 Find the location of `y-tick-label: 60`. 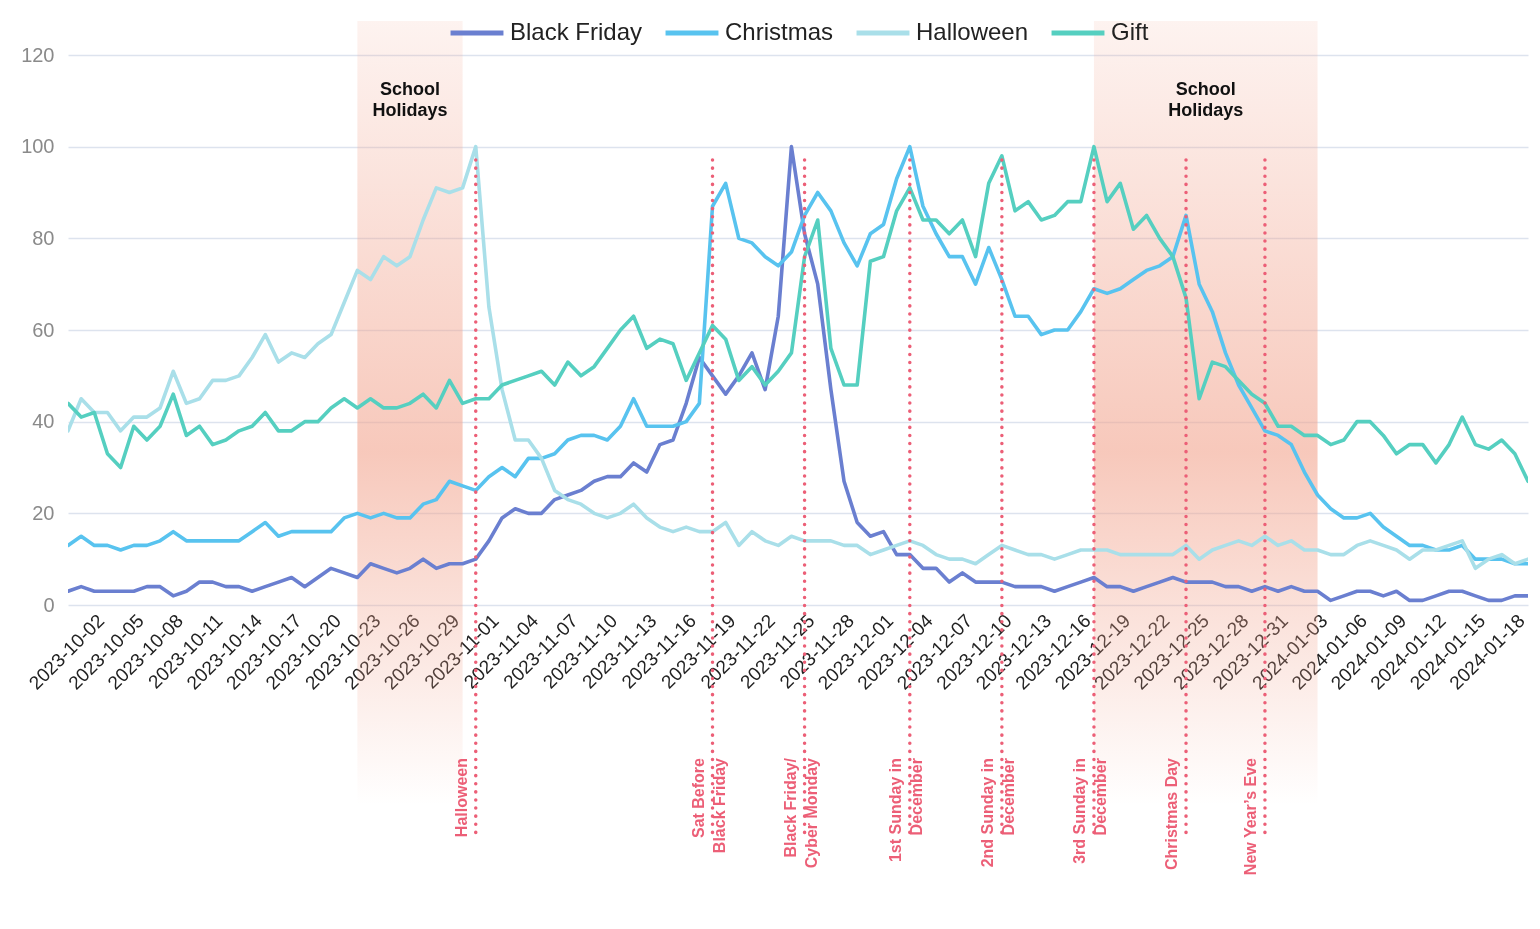

y-tick-label: 60 is located at coordinates (43, 329).